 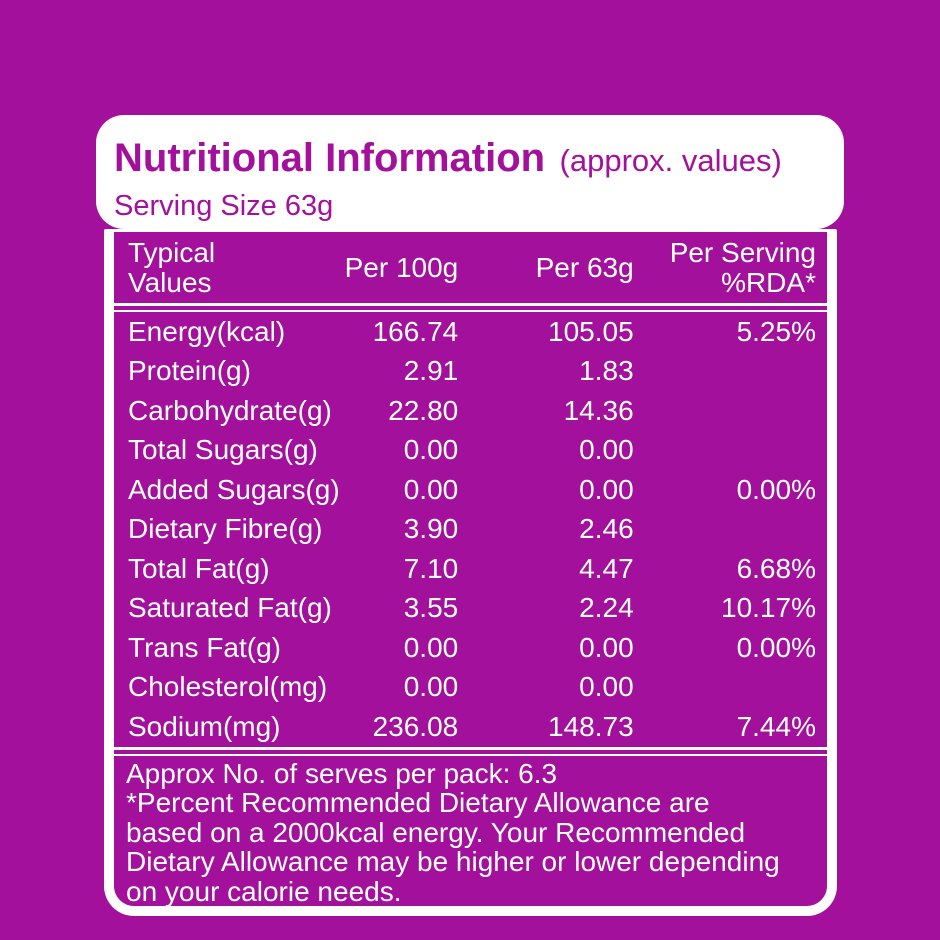 I want to click on nutrient-row-energy: Energy(kcal) 166.74 105.05 5.25%, so click(x=470, y=332).